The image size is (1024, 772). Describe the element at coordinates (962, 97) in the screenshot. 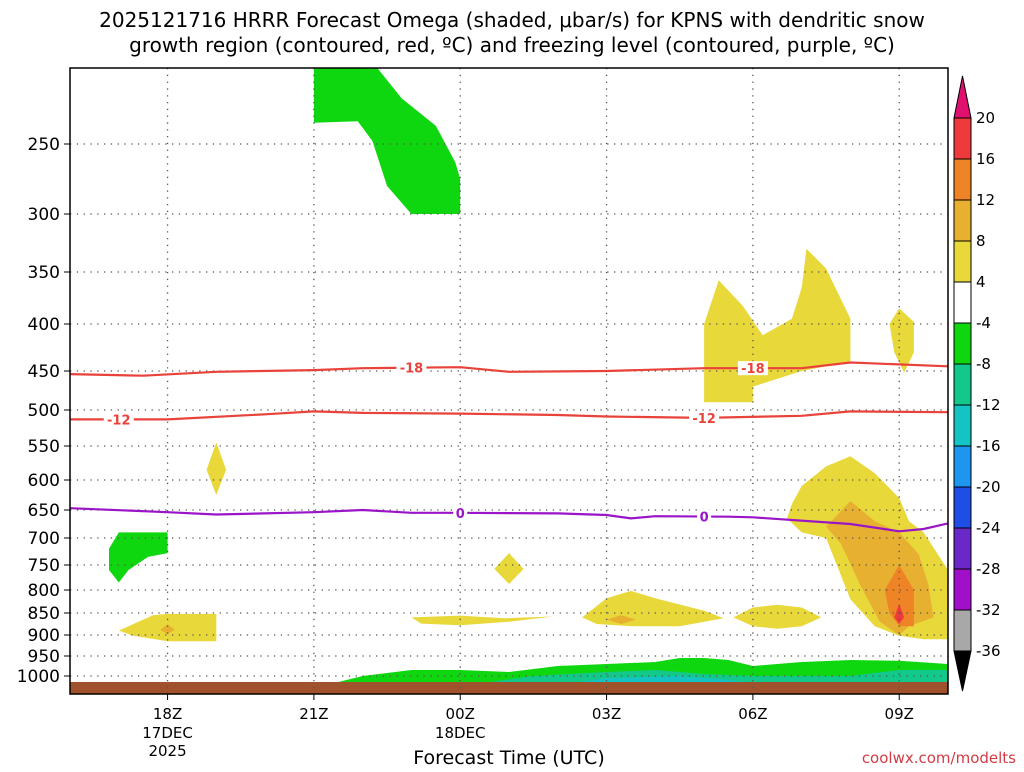

I see `colorbar-top-arrow` at that location.